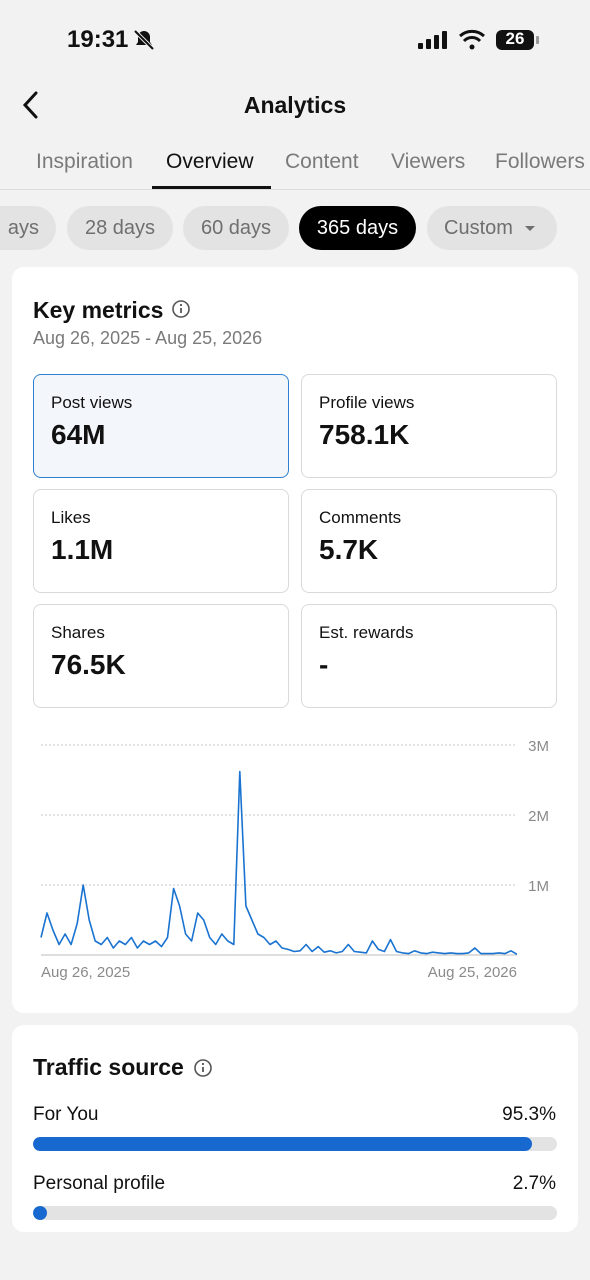 This screenshot has width=590, height=1280. What do you see at coordinates (360, 517) in the screenshot?
I see `metric-label: Comments` at bounding box center [360, 517].